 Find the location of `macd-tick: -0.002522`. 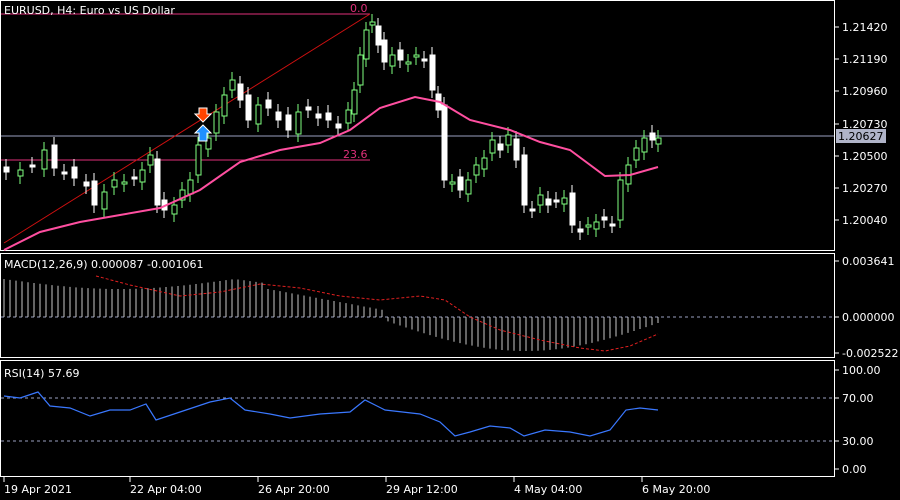

macd-tick: -0.002522 is located at coordinates (870, 353).